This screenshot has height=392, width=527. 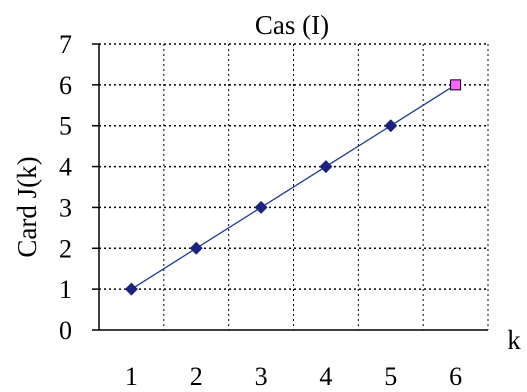 What do you see at coordinates (65, 248) in the screenshot?
I see `y-tick-label-2: 2` at bounding box center [65, 248].